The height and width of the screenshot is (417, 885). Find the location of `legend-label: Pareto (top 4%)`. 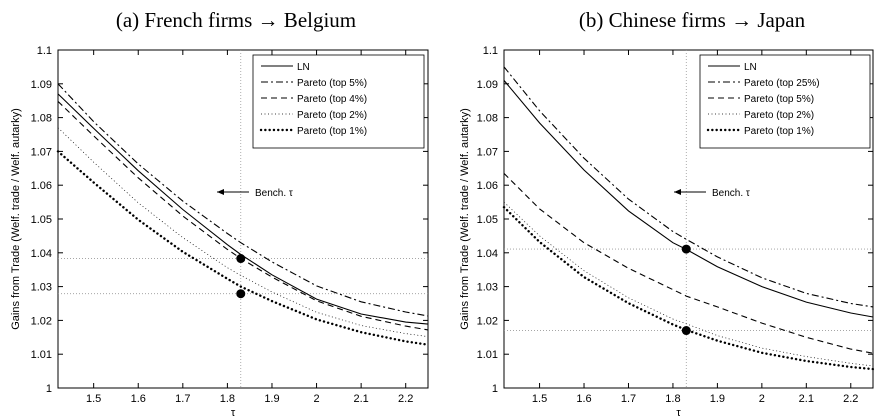

legend-label: Pareto (top 4%) is located at coordinates (332, 99).